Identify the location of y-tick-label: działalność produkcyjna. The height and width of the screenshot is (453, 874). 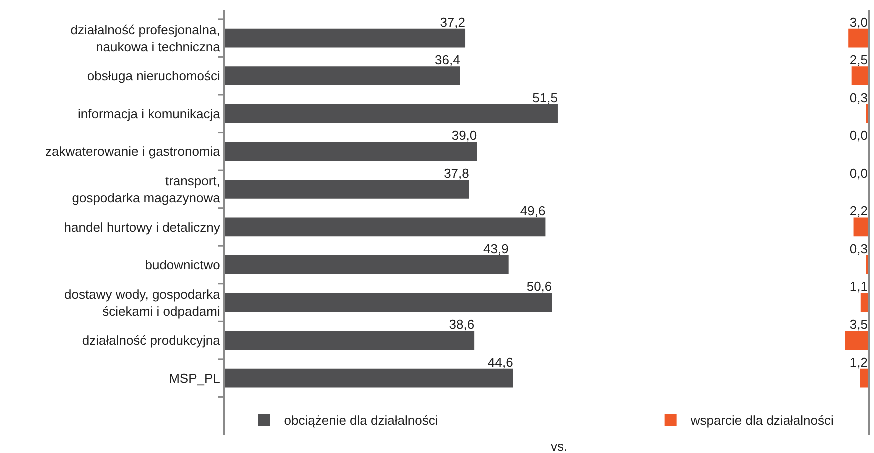
(152, 340).